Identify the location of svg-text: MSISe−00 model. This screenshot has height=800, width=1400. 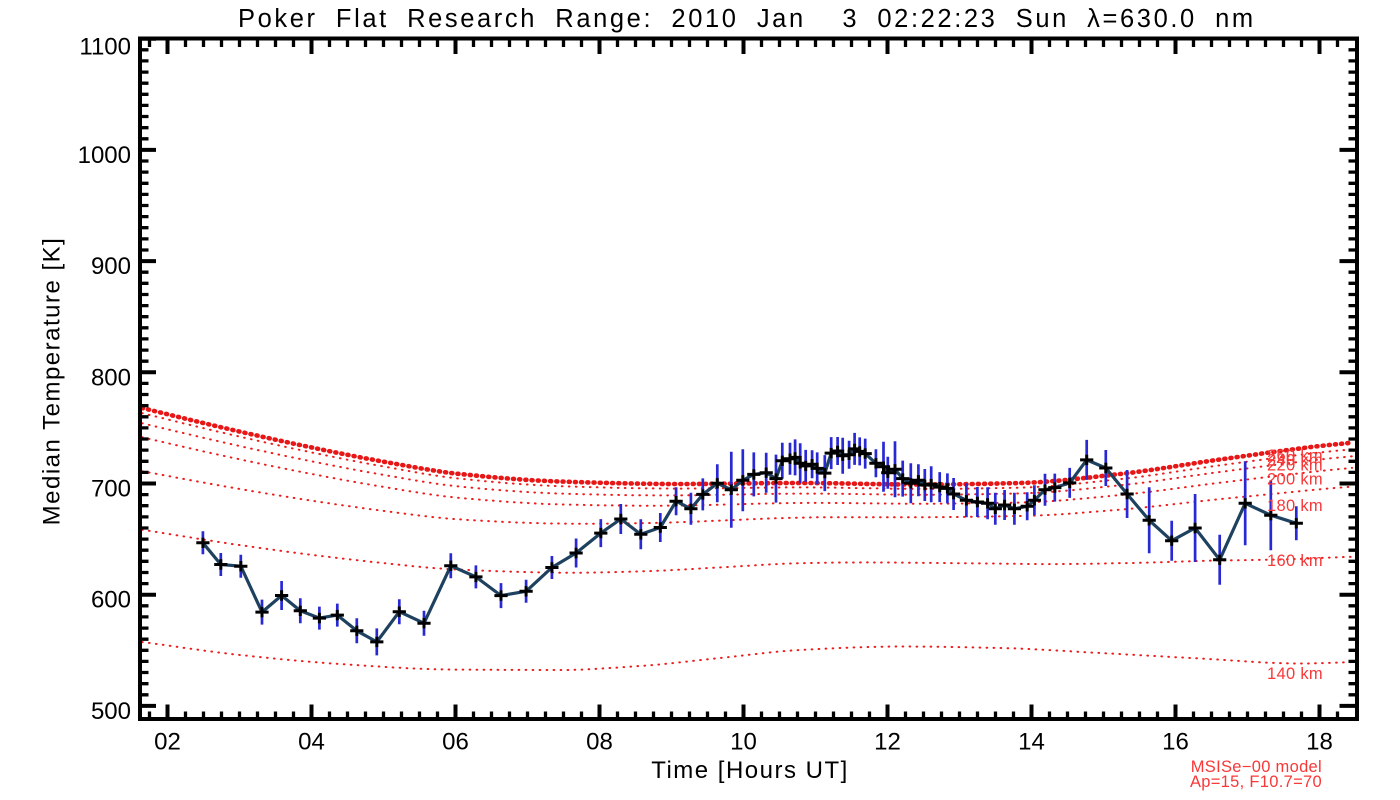
(1256, 767).